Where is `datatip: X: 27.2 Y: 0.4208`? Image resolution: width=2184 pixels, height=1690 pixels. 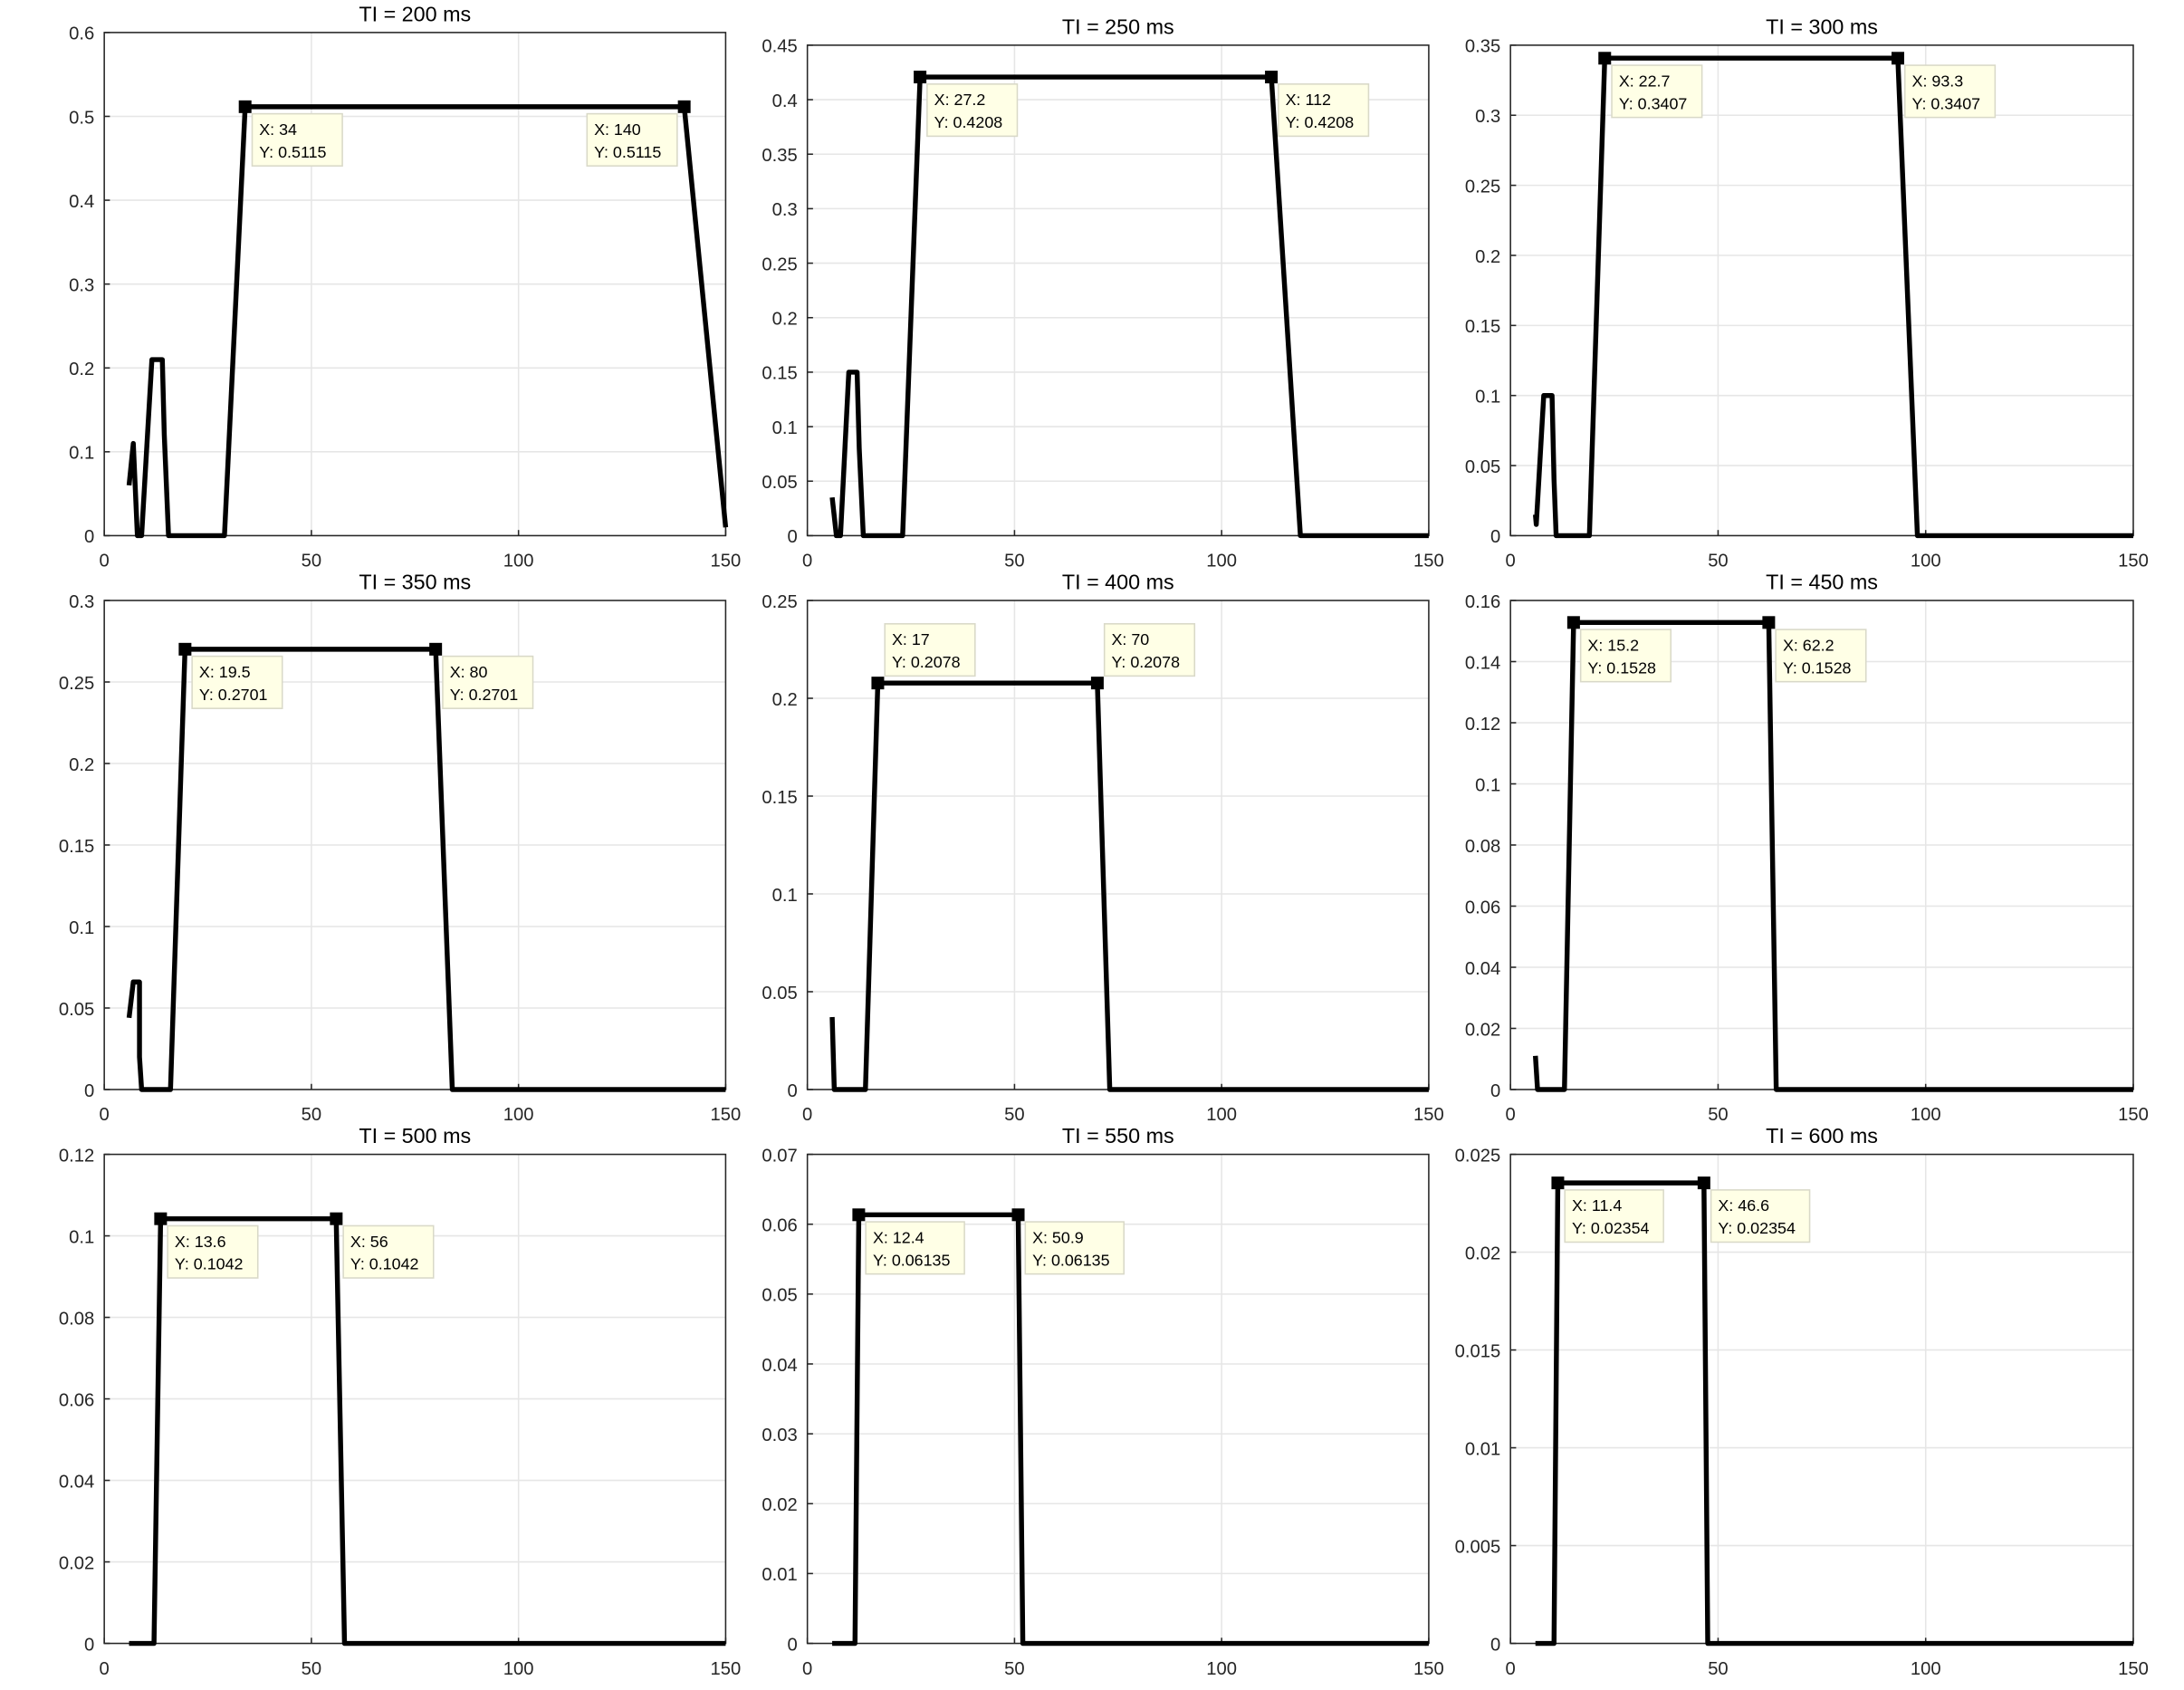 datatip: X: 27.2 Y: 0.4208 is located at coordinates (973, 110).